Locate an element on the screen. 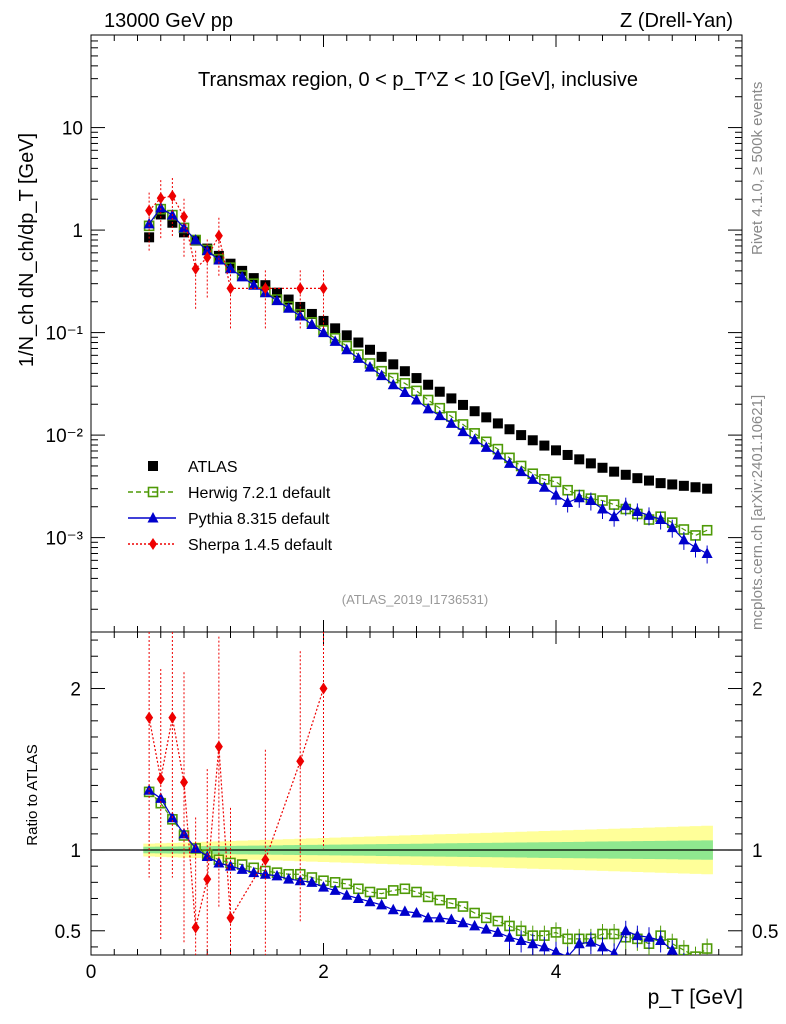  ratio-tick-label: 2 is located at coordinates (75, 690).